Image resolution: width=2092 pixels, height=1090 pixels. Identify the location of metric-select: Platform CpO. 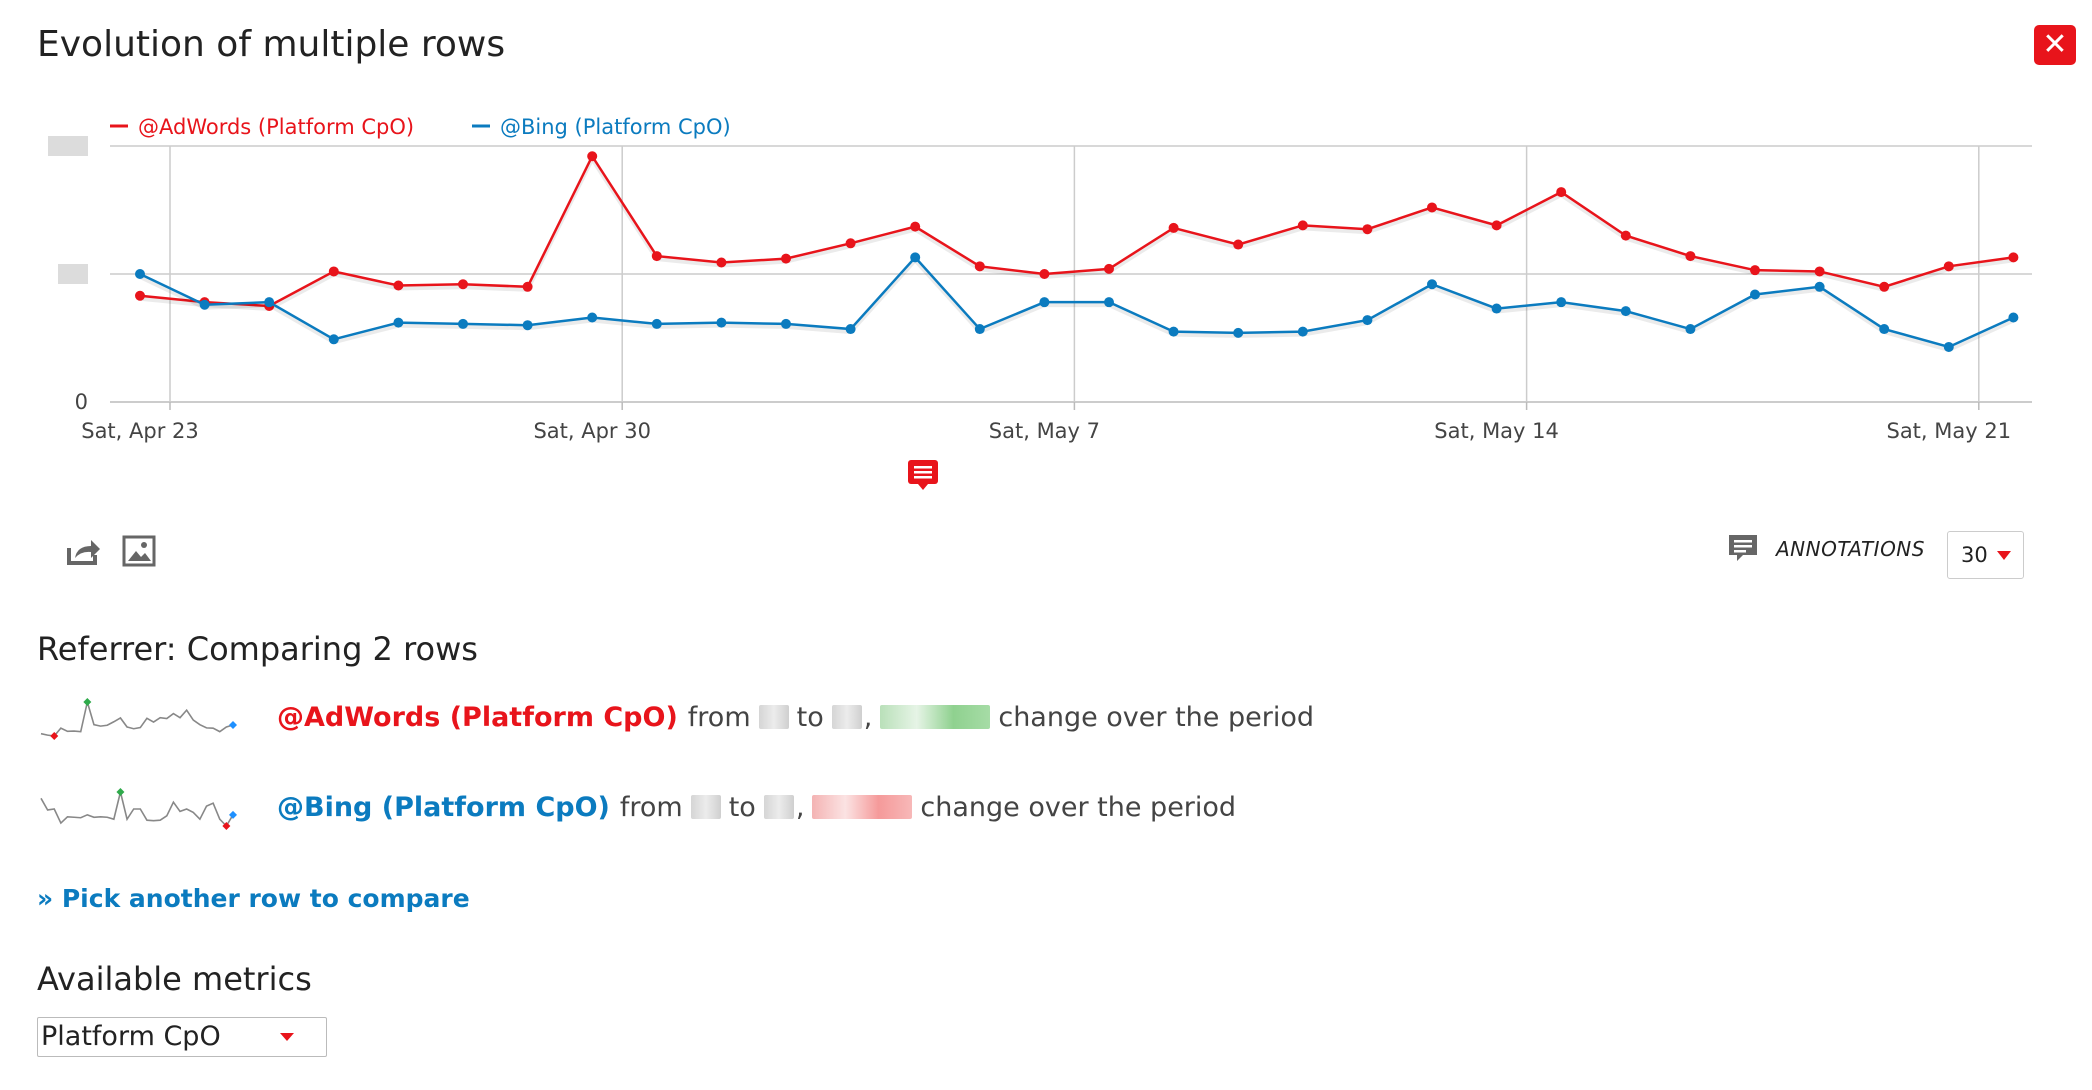
(182, 1037).